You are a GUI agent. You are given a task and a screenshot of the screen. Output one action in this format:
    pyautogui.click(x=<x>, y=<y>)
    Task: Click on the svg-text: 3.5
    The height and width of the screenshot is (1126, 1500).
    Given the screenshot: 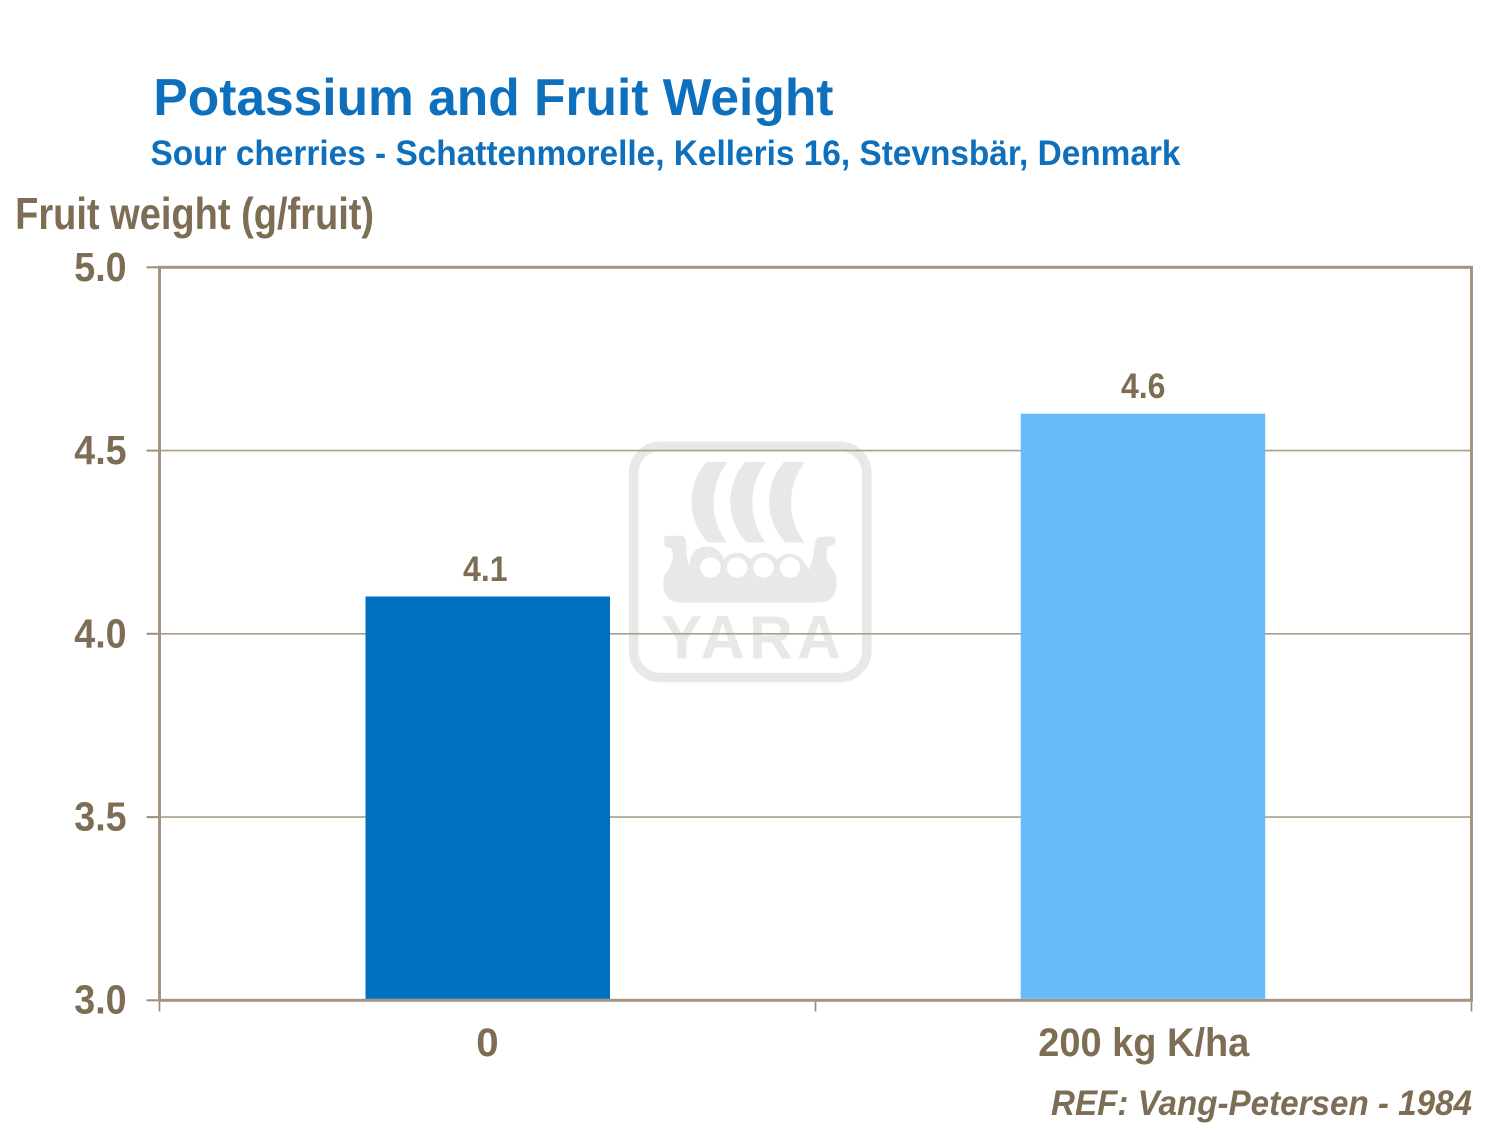 What is the action you would take?
    pyautogui.click(x=100, y=817)
    